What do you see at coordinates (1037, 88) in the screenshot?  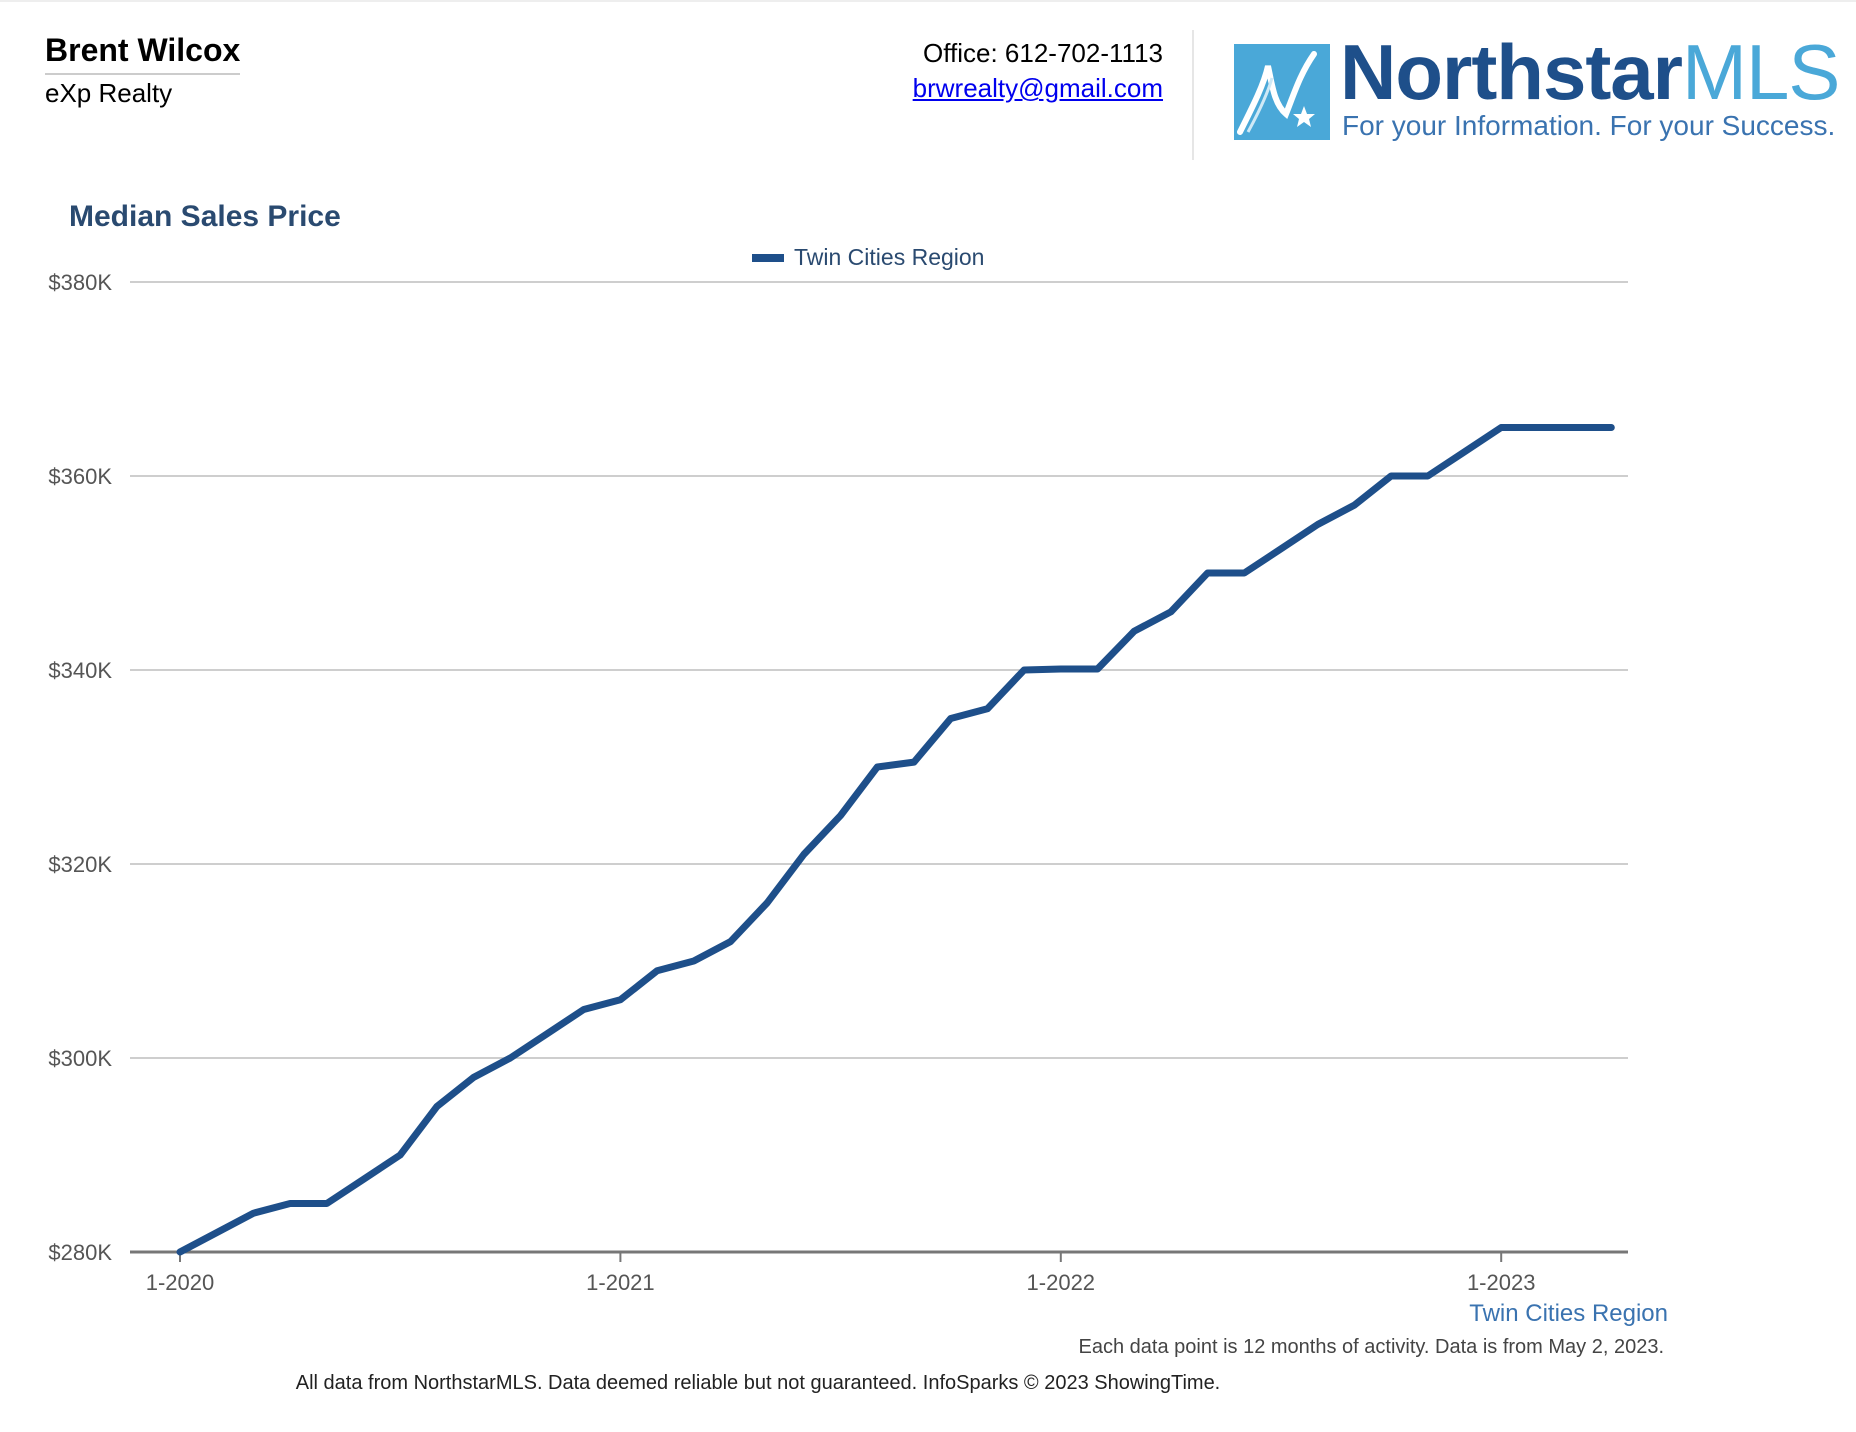 I see `email-link: brwrealty@gmail.com` at bounding box center [1037, 88].